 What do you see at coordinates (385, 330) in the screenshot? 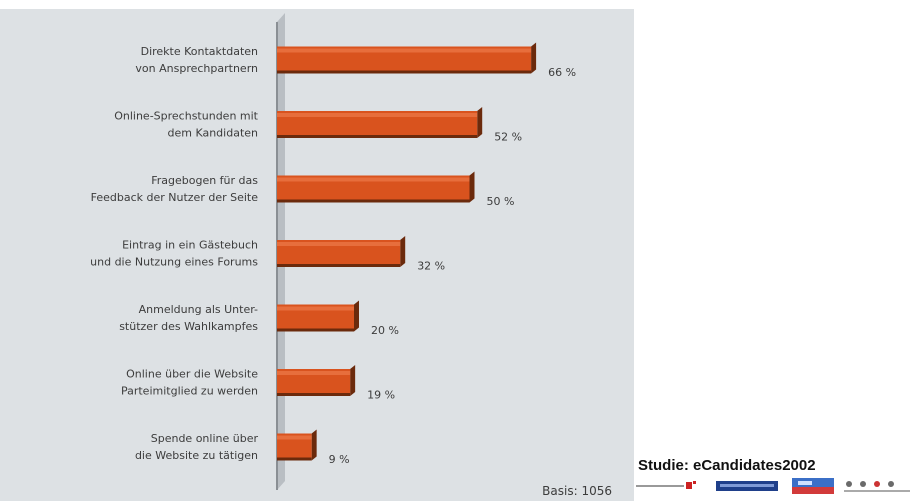
I see `bar-value-label: 20 %` at bounding box center [385, 330].